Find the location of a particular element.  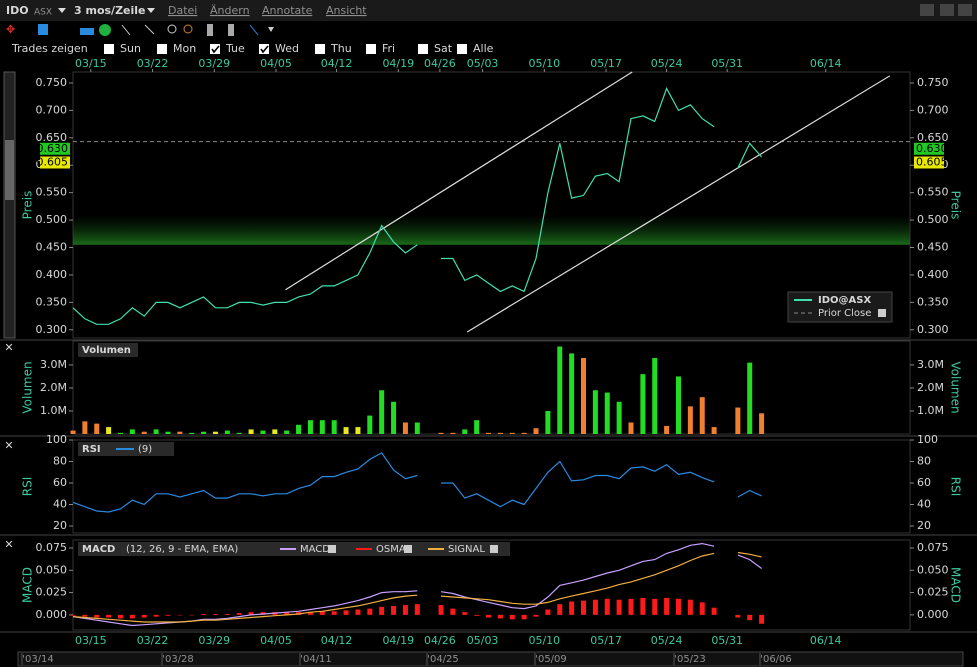

y-axis-title: MACD is located at coordinates (28, 585).